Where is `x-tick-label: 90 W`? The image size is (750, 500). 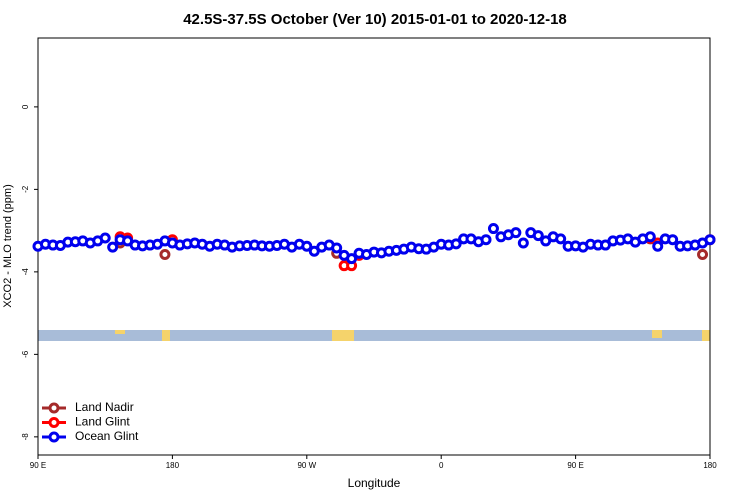 x-tick-label: 90 W is located at coordinates (306, 465).